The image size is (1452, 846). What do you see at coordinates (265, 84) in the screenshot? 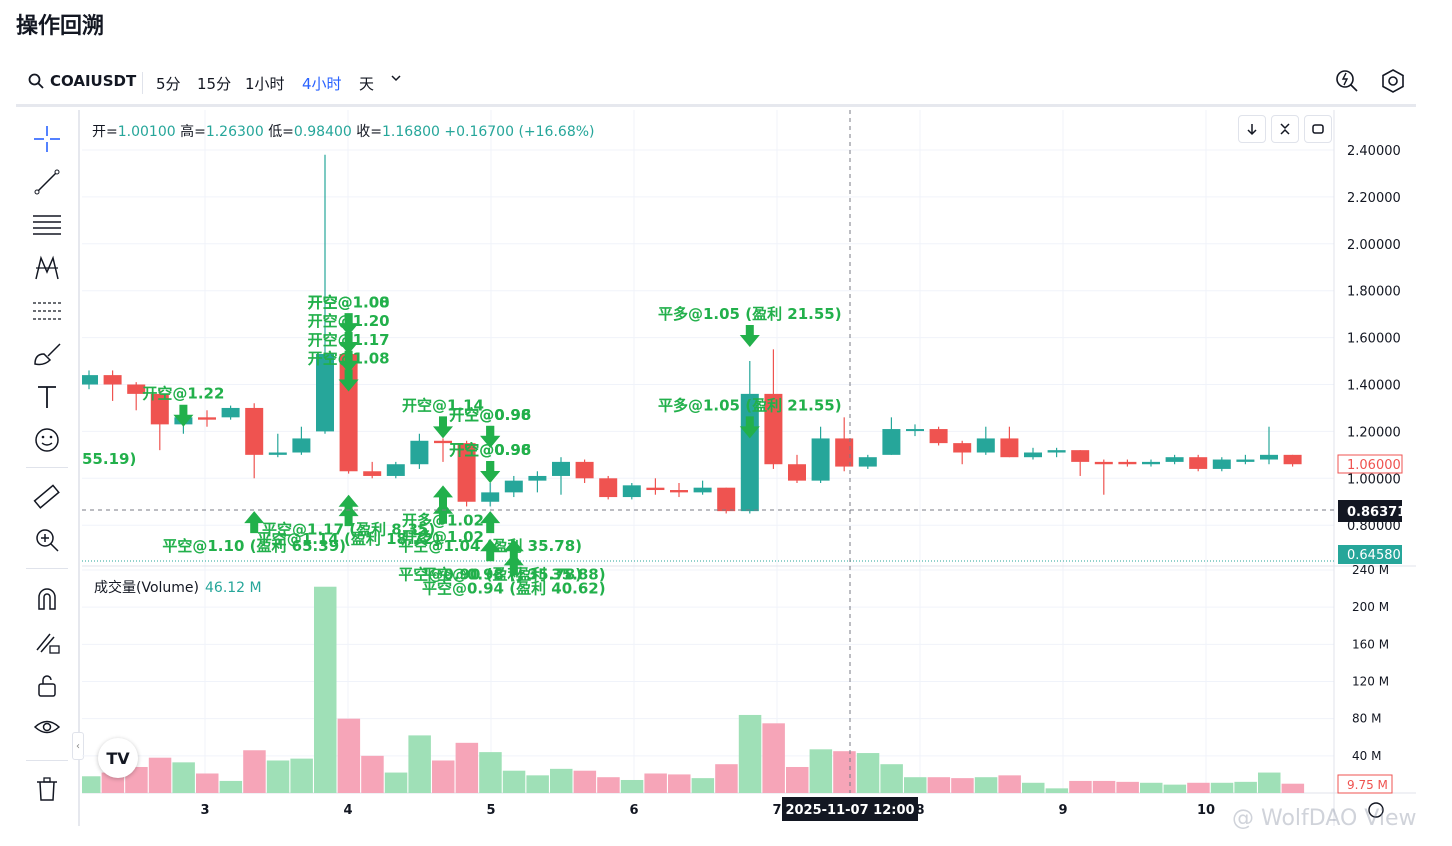
I see `timeframe-1h: 1小时` at bounding box center [265, 84].